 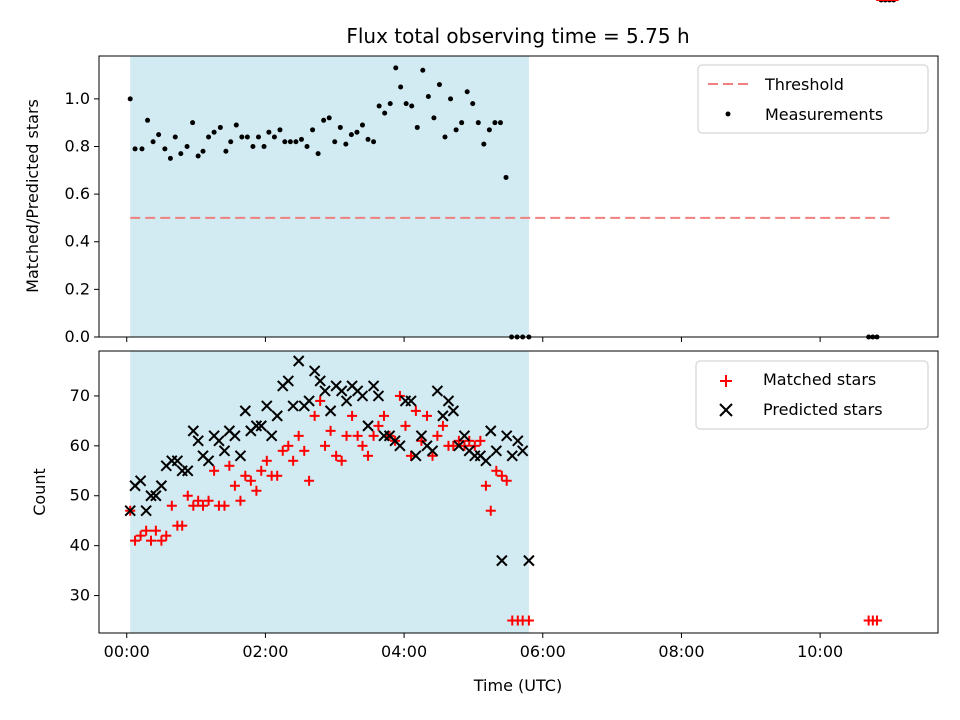 I want to click on x-tick-label: 02:00, so click(x=265, y=651).